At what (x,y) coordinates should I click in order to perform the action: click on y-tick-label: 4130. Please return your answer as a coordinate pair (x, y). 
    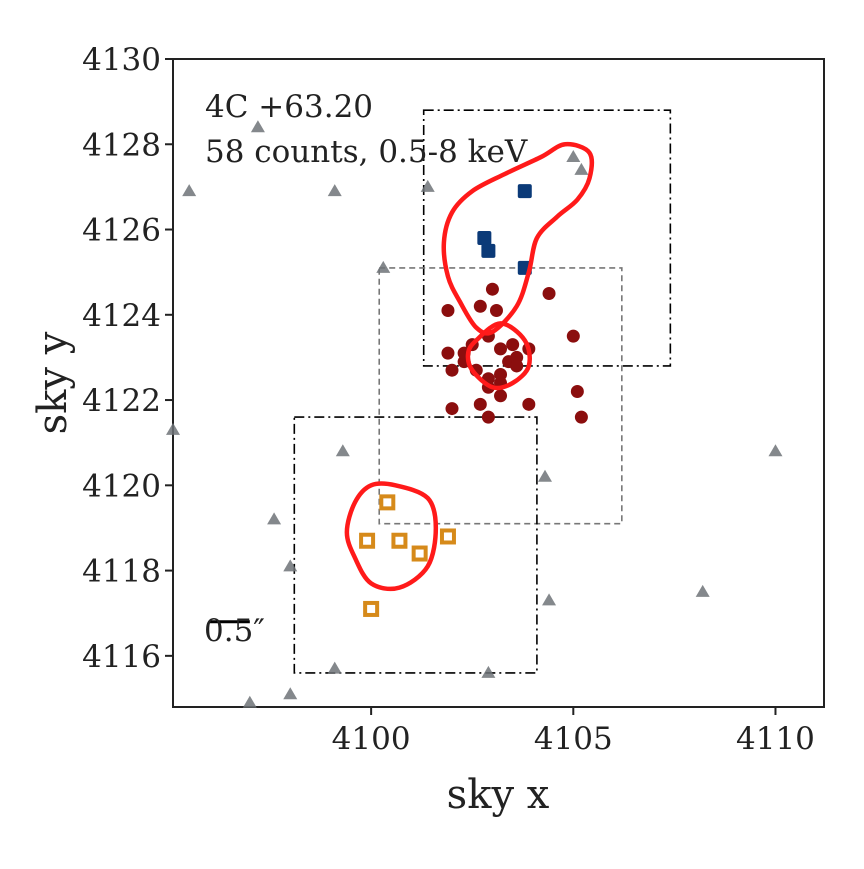
    Looking at the image, I should click on (121, 60).